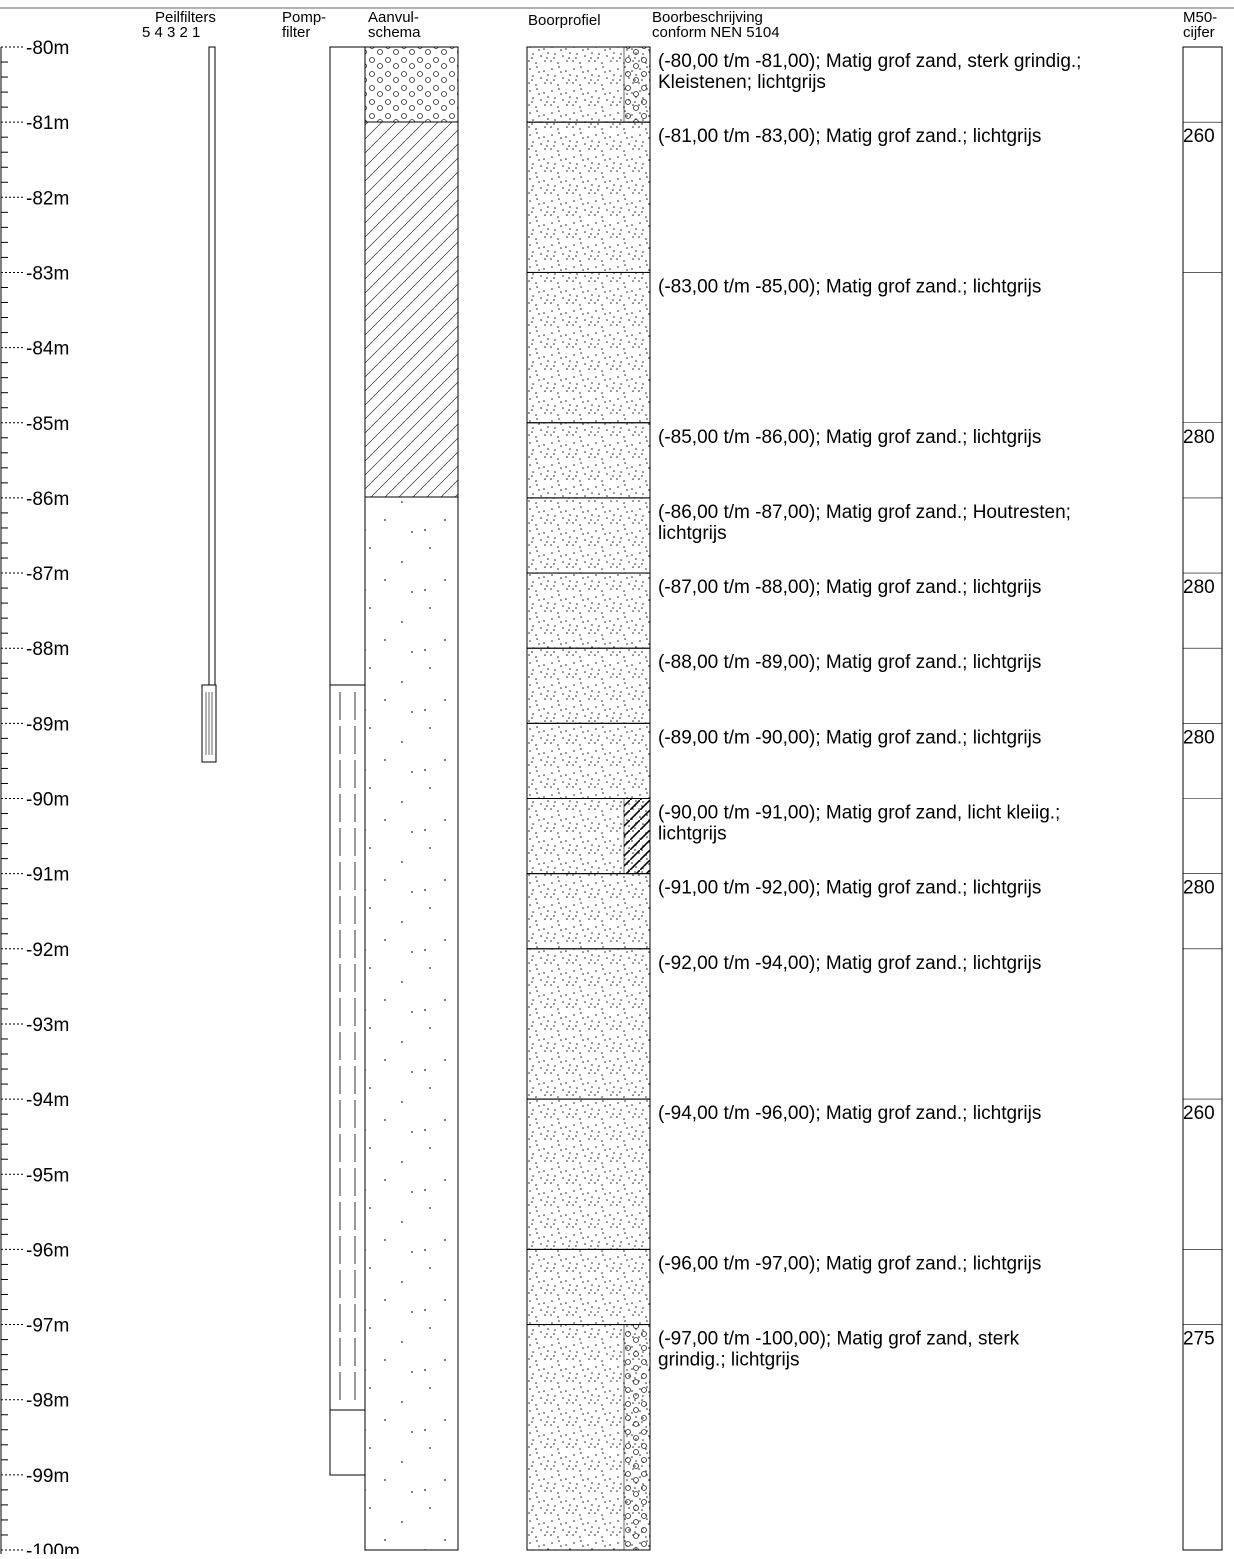  Describe the element at coordinates (716, 32) in the screenshot. I see `header-beschrijving: conform NEN 5104` at that location.